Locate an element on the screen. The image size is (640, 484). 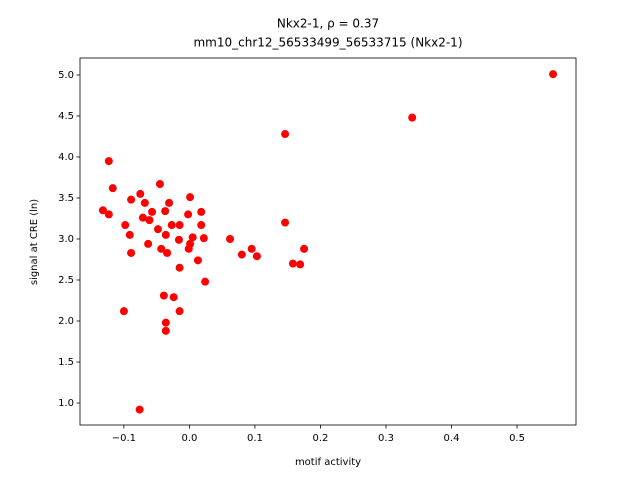
y-tick-label: 1.0 is located at coordinates (66, 403).